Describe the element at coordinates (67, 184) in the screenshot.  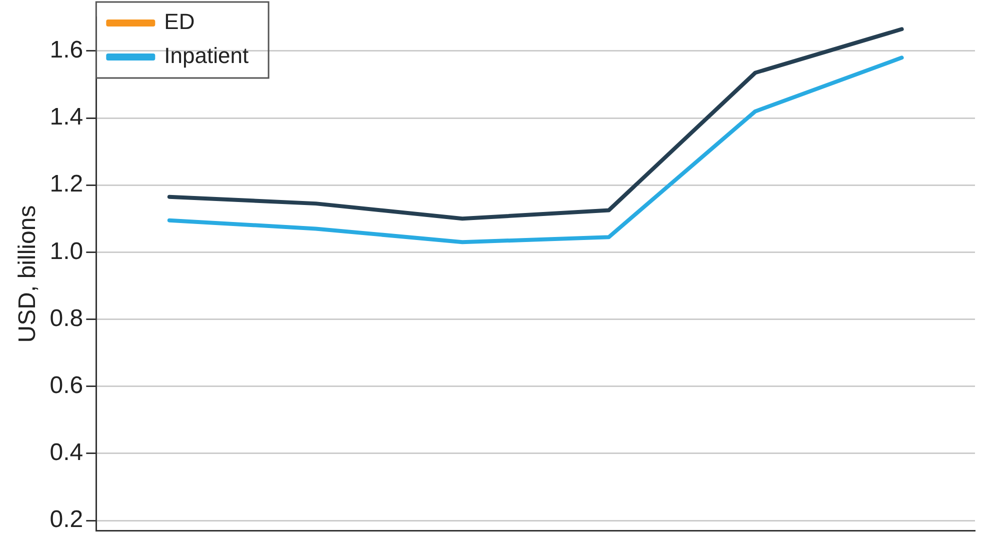
I see `y-tick-label: 1.2` at that location.